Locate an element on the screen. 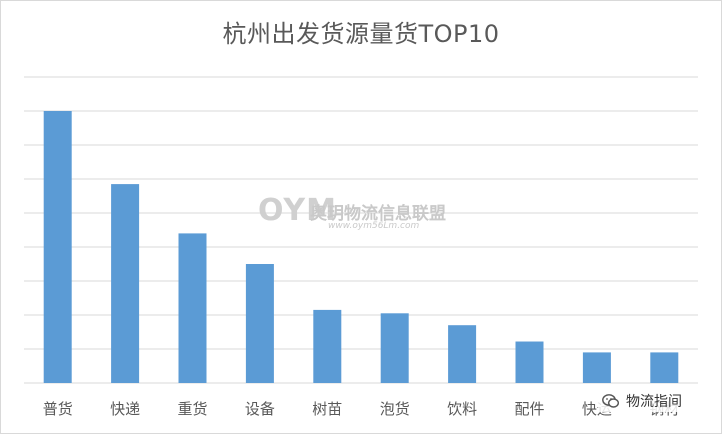  x-tick-label: 设备 is located at coordinates (260, 409).